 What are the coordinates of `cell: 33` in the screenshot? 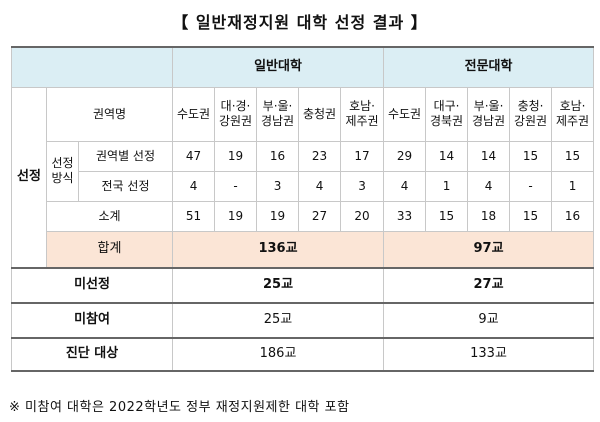 It's located at (405, 216).